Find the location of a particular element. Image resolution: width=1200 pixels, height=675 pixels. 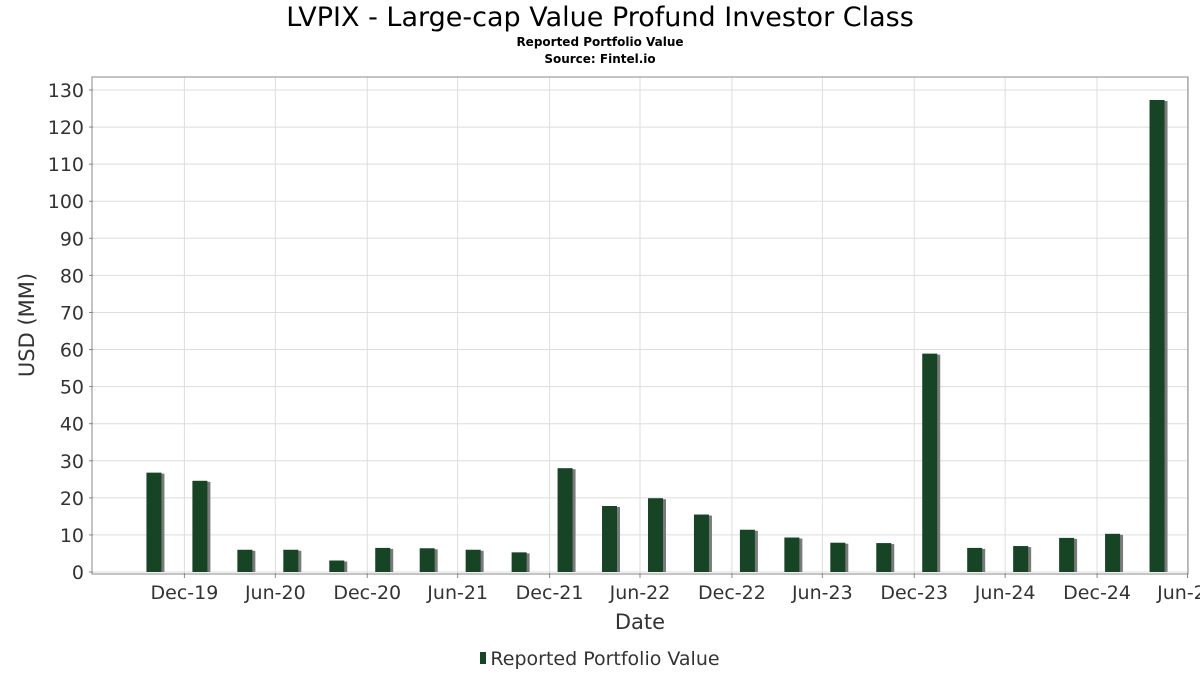

chart-subtitle: Reported Portfolio Value is located at coordinates (600, 42).